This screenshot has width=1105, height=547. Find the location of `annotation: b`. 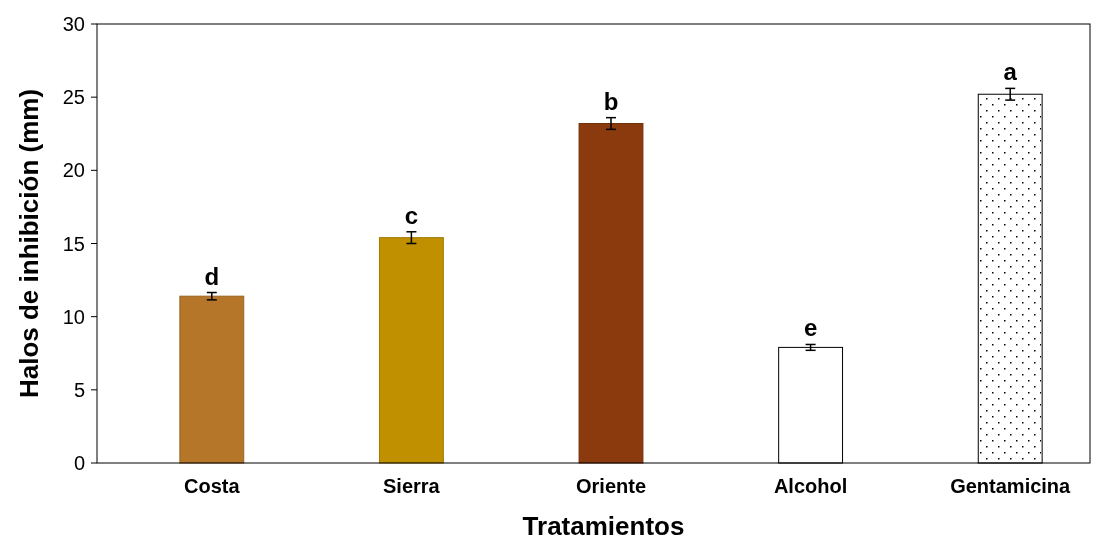

annotation: b is located at coordinates (611, 101).